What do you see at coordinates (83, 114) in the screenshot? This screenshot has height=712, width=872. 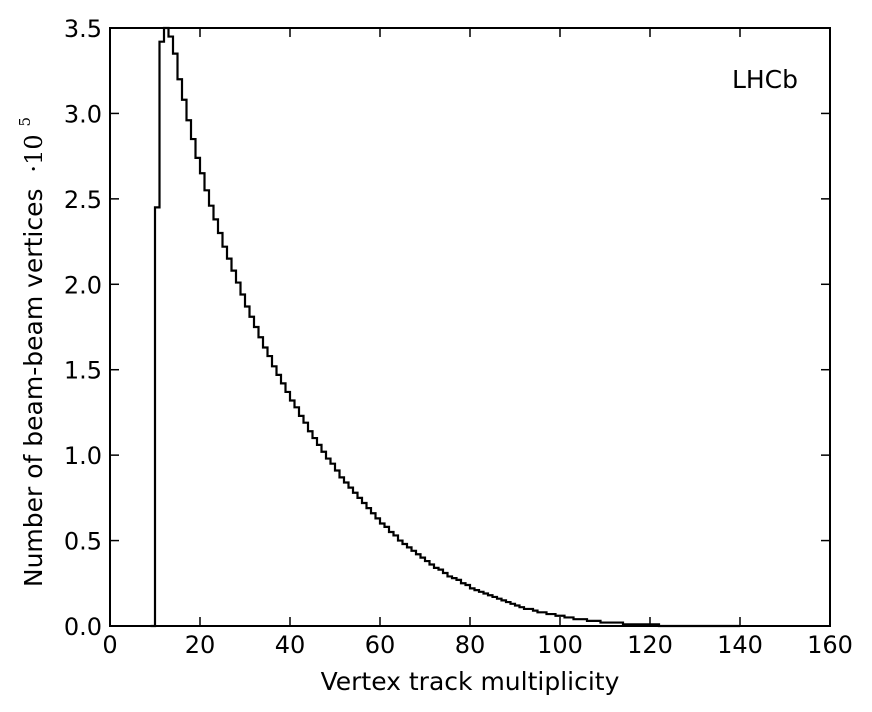 I see `y-tick-label: 3.0` at bounding box center [83, 114].